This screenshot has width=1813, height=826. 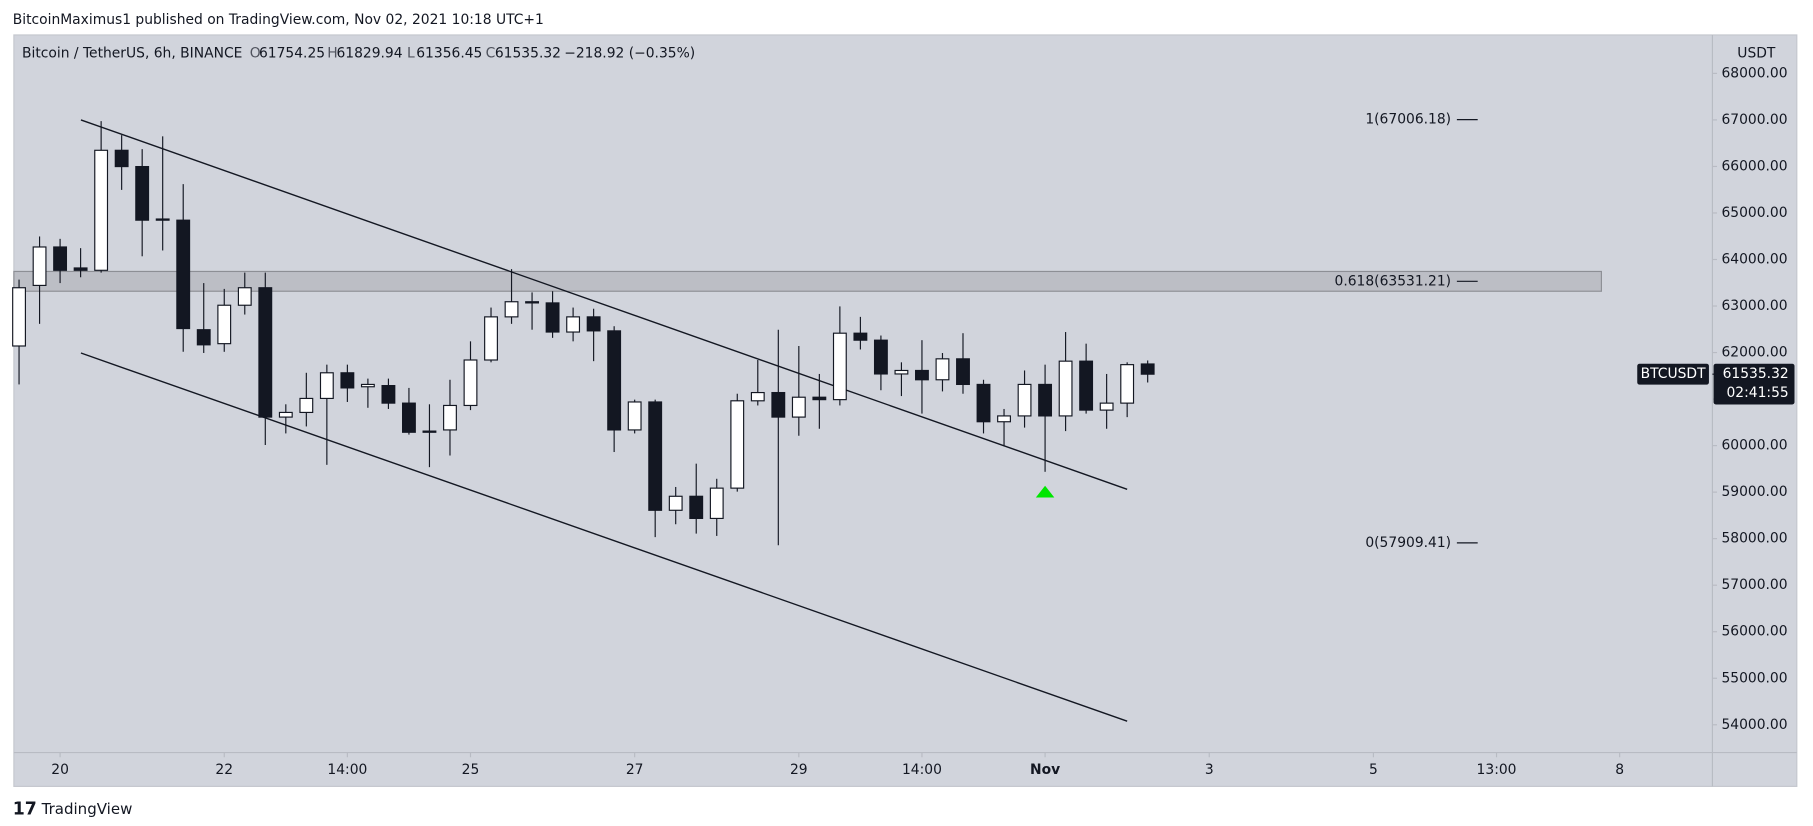 I want to click on y-tick-label: 59000.00, so click(x=1754, y=492).